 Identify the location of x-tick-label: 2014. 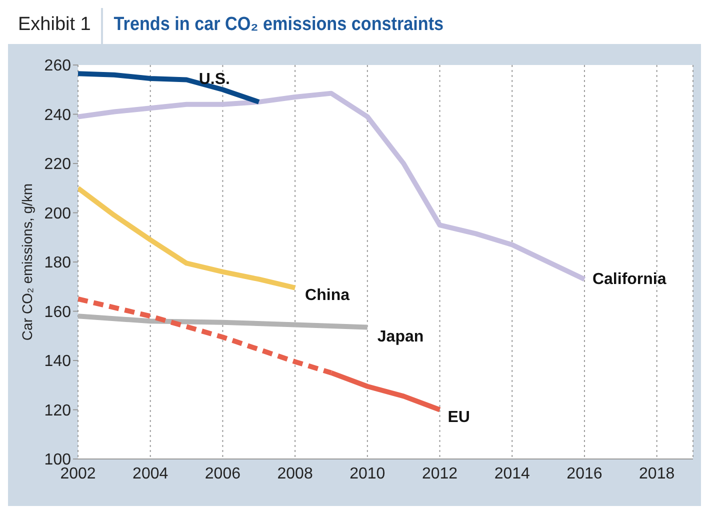
(512, 473).